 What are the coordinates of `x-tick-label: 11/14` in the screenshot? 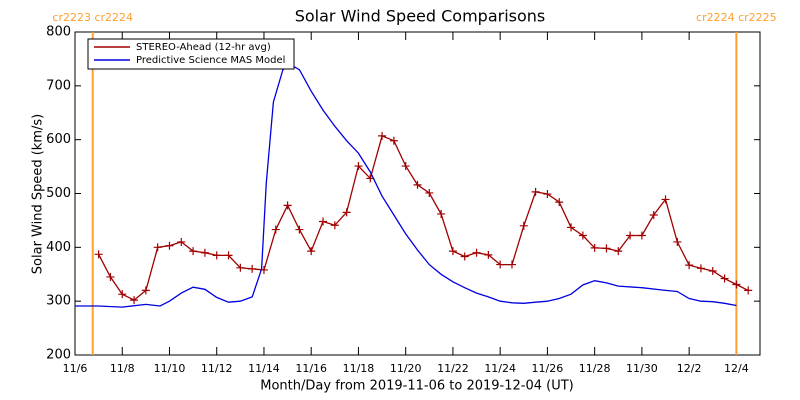 It's located at (264, 368).